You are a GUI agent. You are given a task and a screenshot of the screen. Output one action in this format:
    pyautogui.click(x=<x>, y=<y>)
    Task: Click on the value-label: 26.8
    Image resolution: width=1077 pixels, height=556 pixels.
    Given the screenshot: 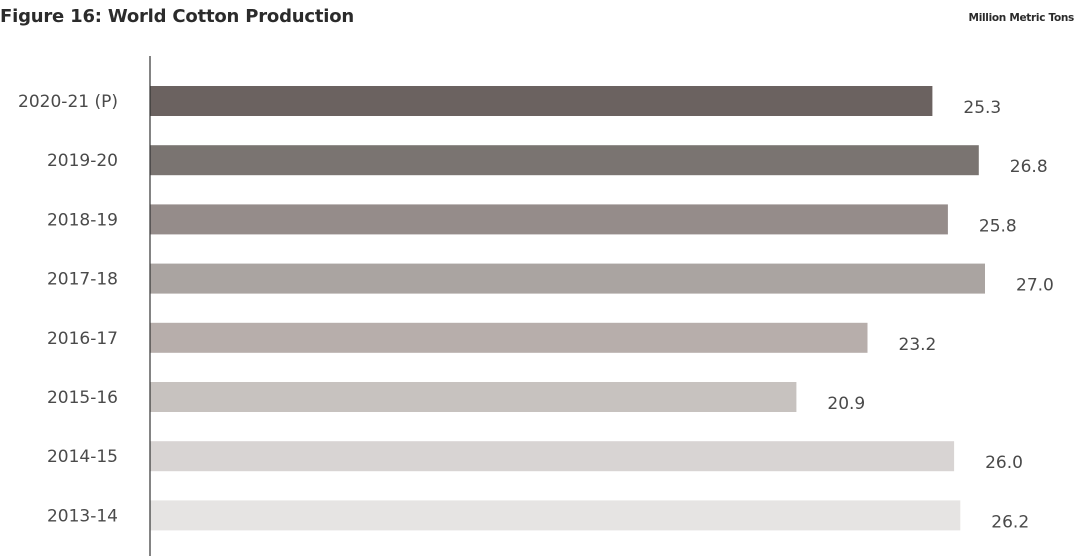 What is the action you would take?
    pyautogui.click(x=1029, y=167)
    